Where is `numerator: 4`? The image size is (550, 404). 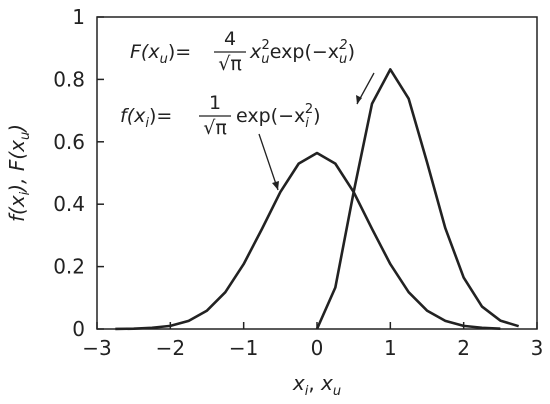 numerator: 4 is located at coordinates (230, 39).